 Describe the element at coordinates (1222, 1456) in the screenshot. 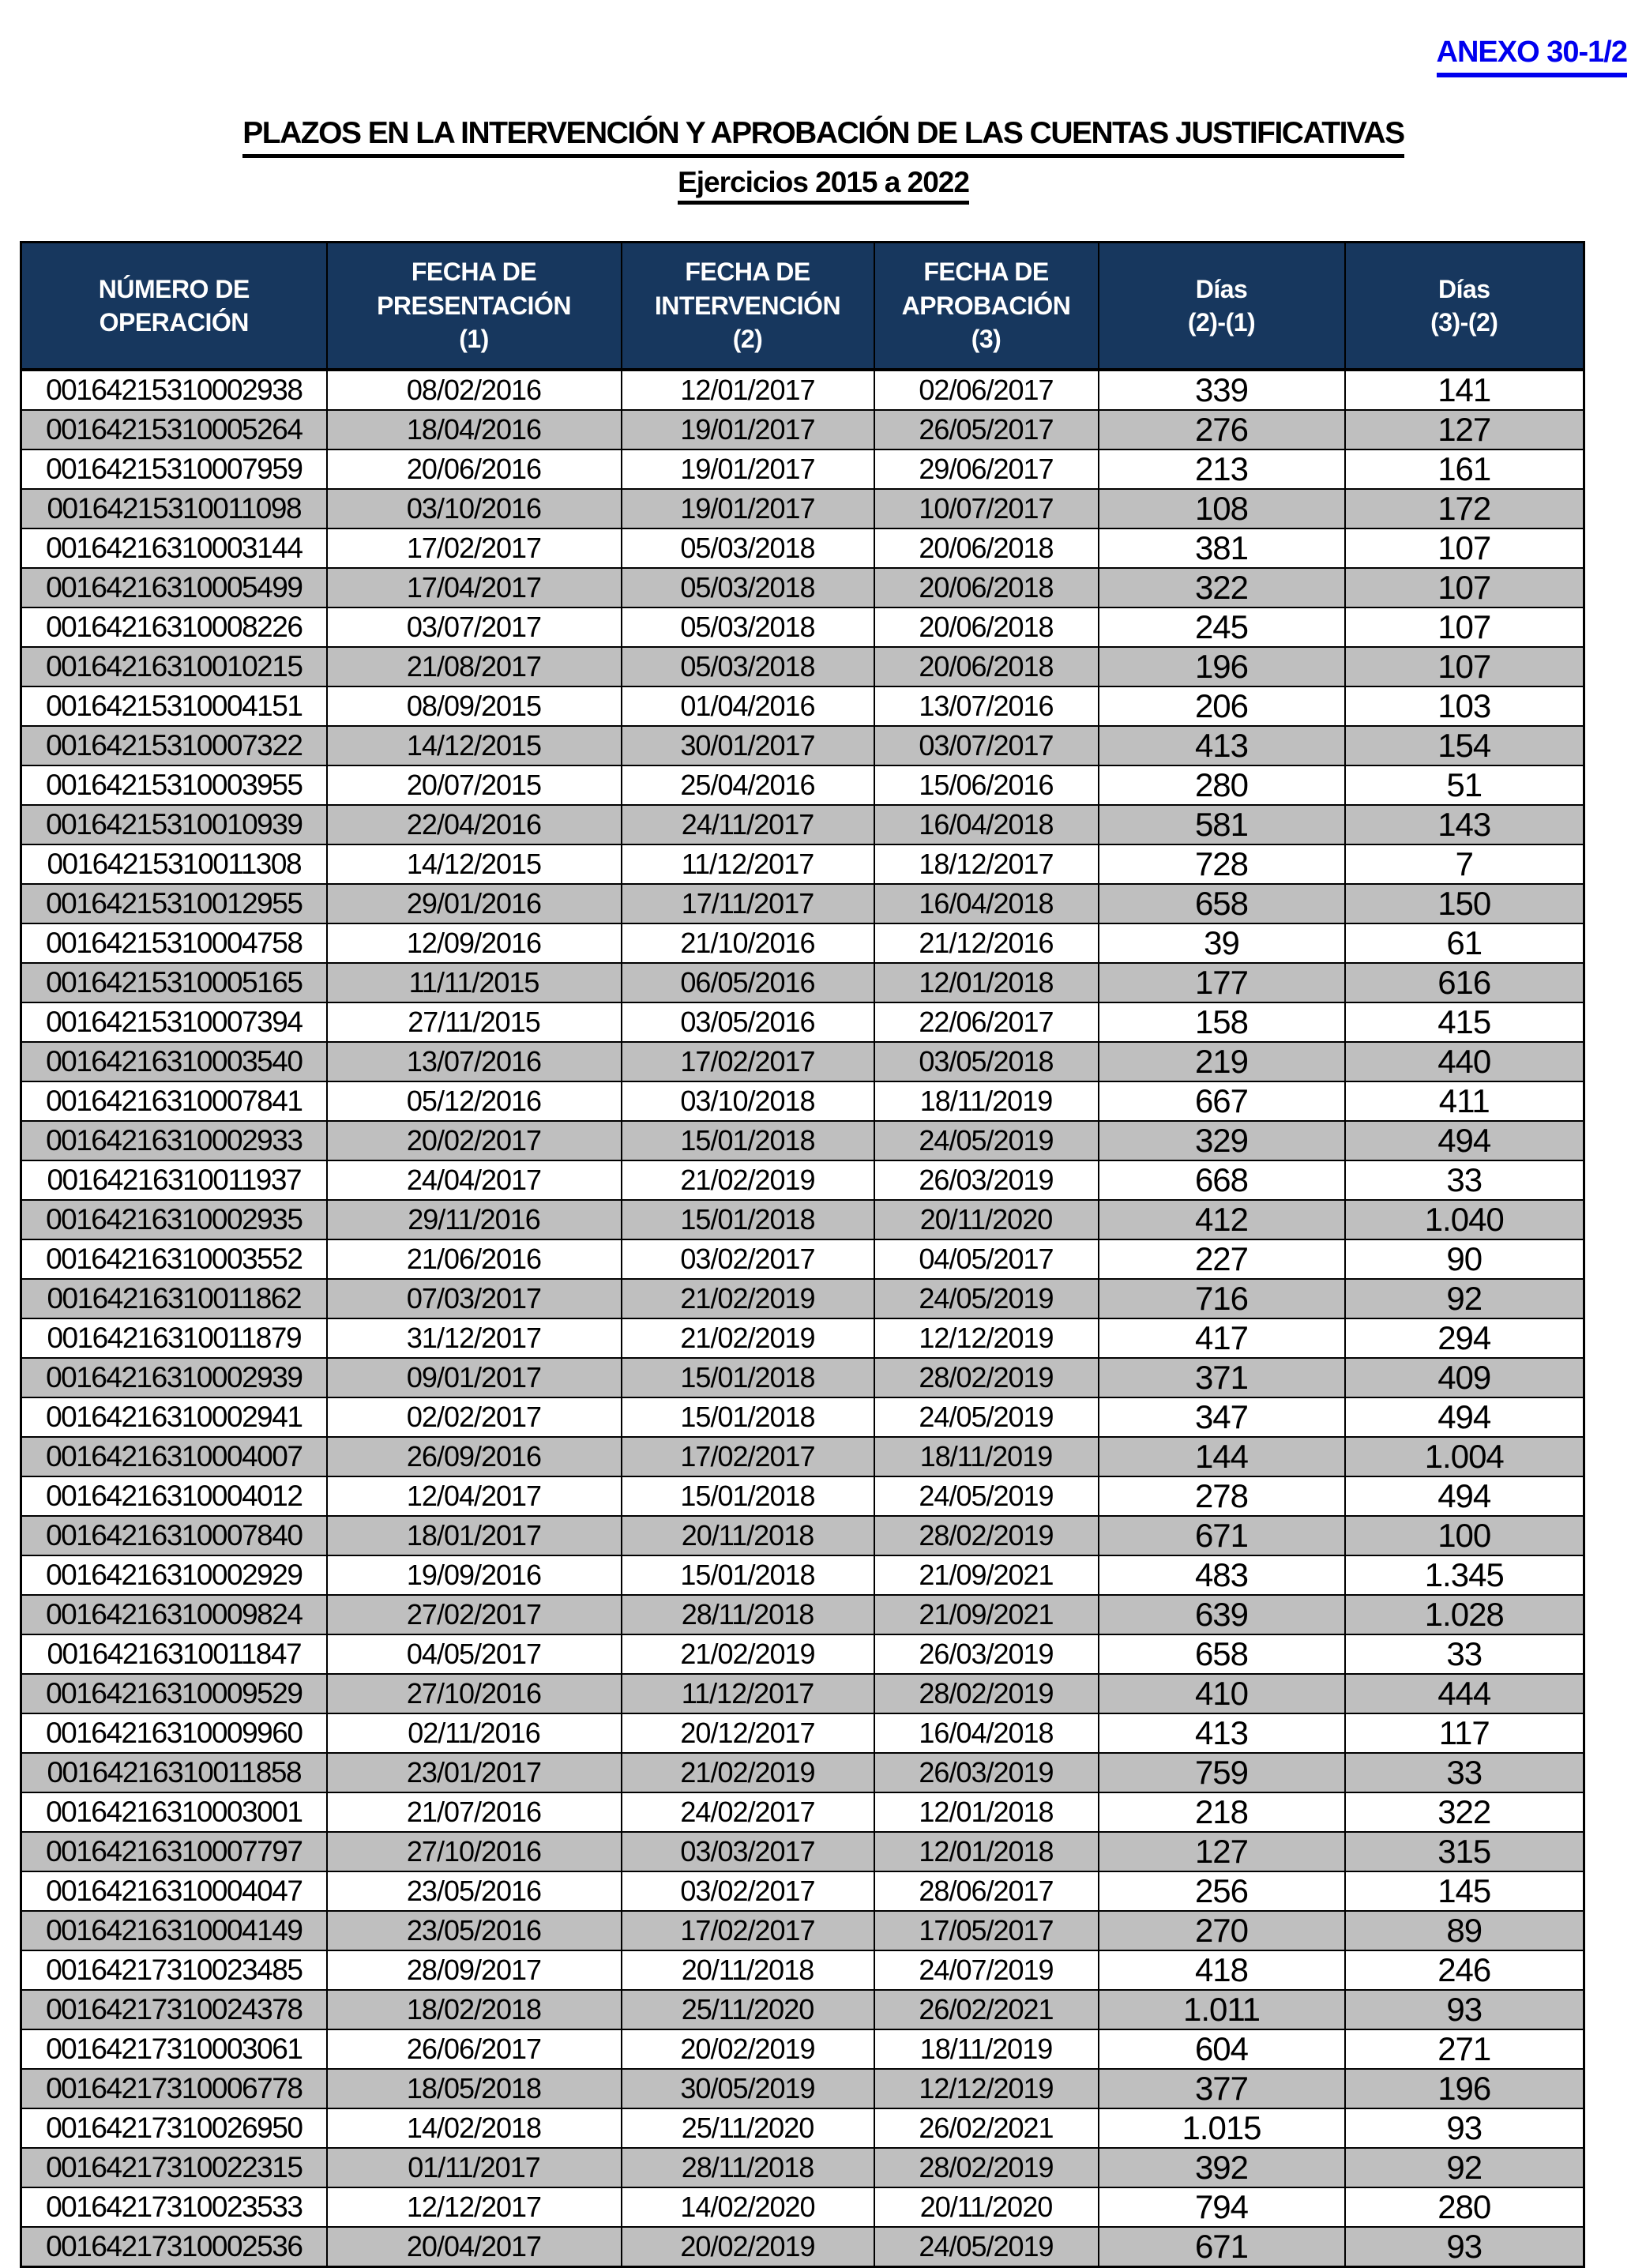

I see `dias-2-1-cell: 144` at that location.